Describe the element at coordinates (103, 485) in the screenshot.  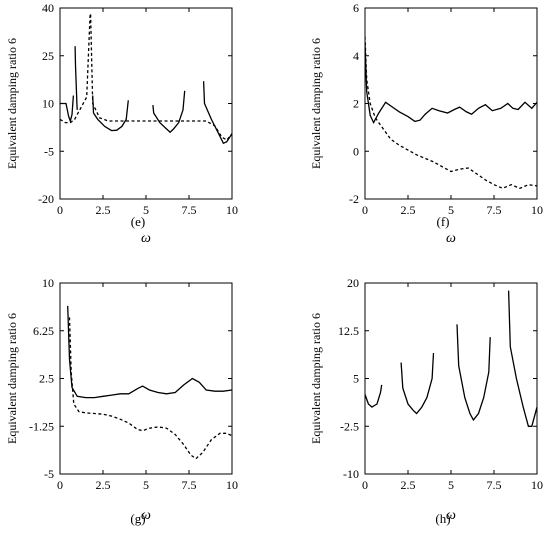
I see `x-tick-label-g-1: 2.5` at that location.